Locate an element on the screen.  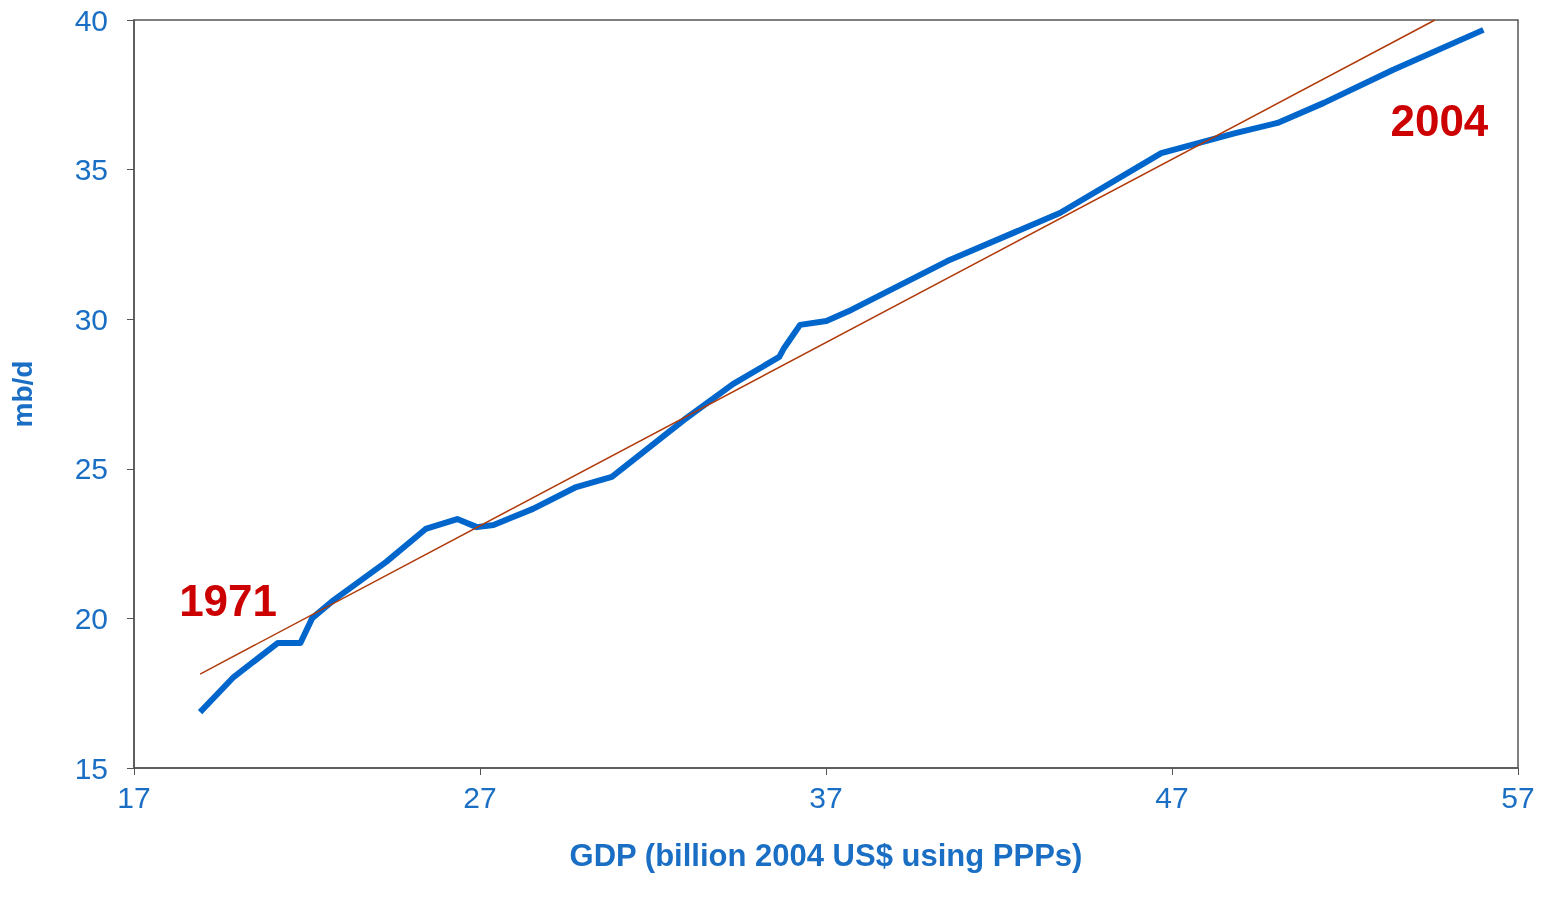
y-tick-label: 15 is located at coordinates (91, 768).